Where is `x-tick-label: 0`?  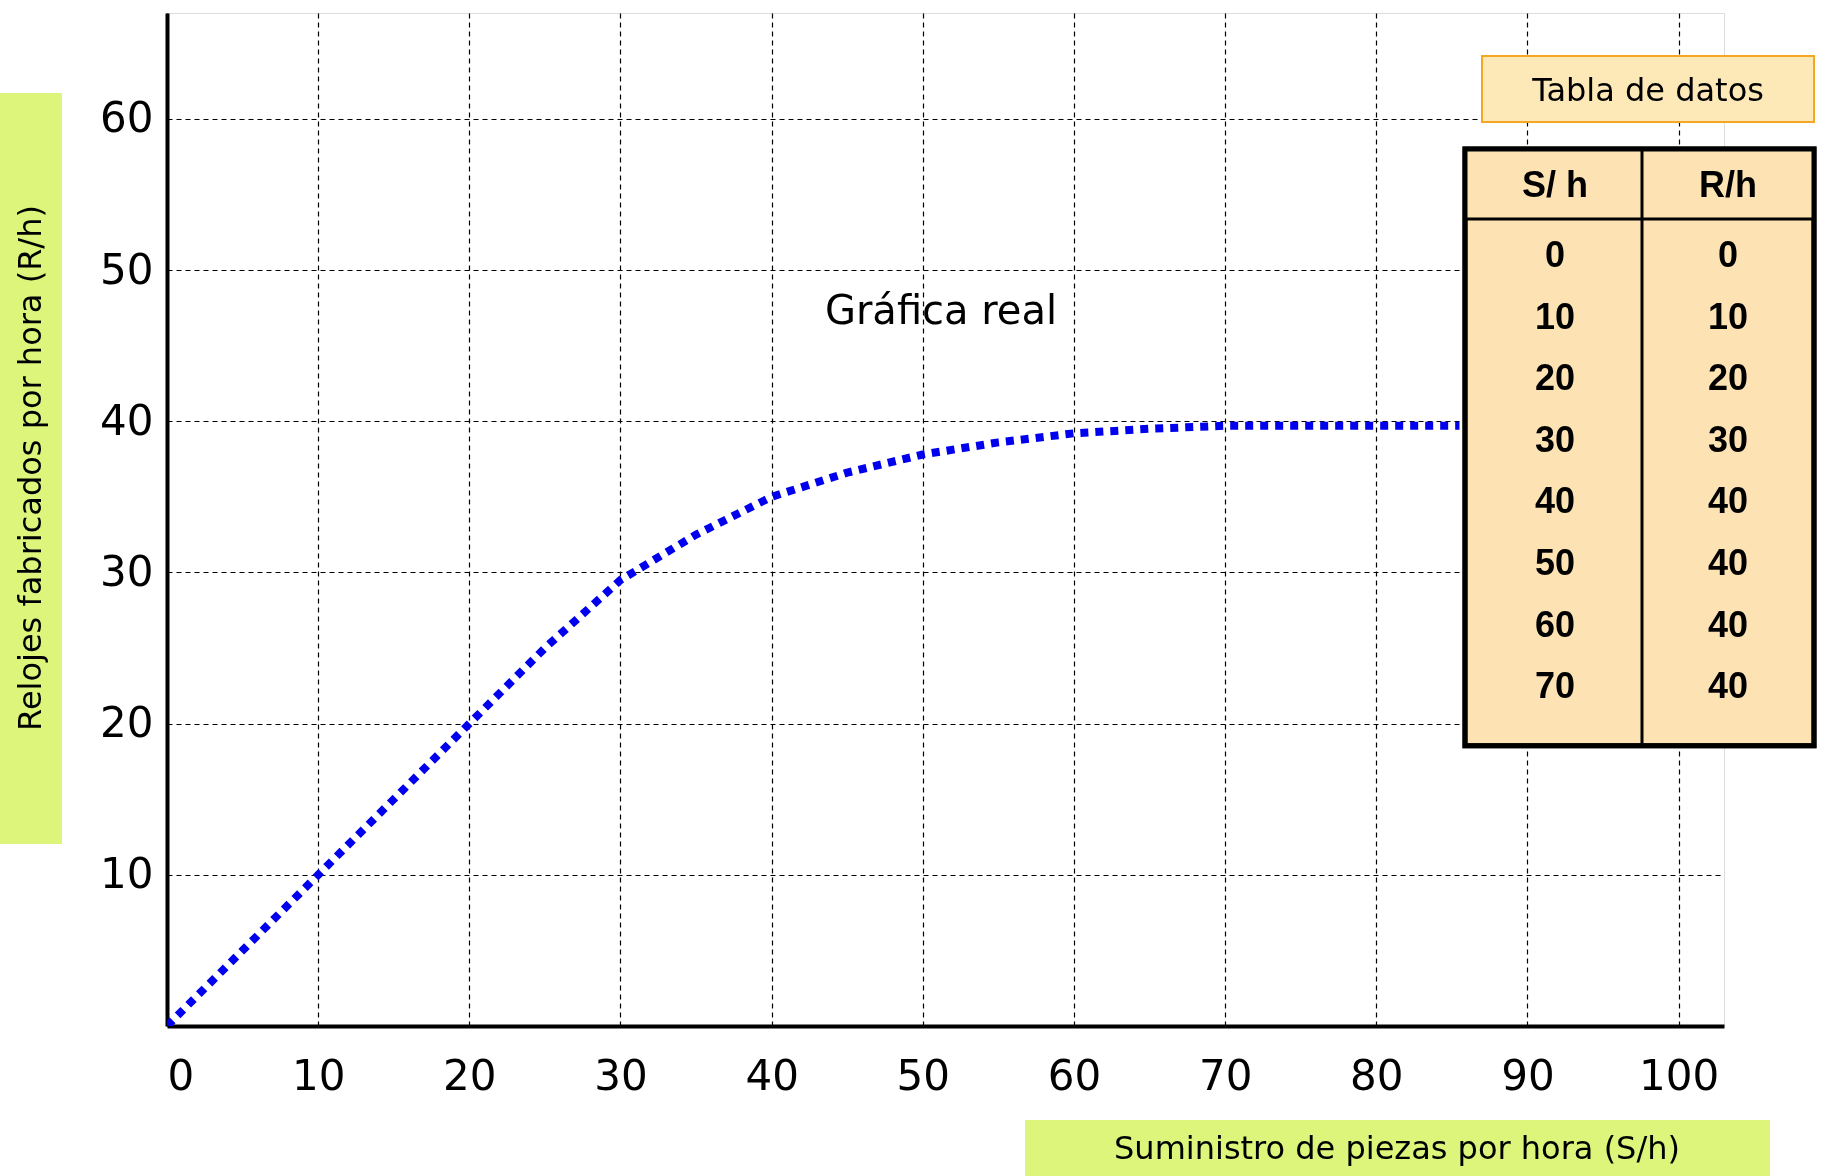 x-tick-label: 0 is located at coordinates (181, 1075).